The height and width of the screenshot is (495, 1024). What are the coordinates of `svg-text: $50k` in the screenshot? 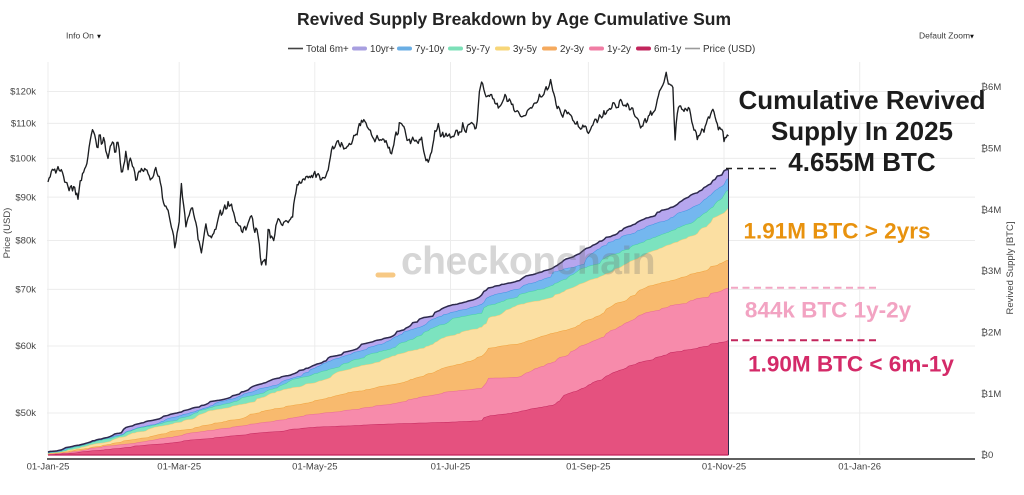 It's located at (25, 413).